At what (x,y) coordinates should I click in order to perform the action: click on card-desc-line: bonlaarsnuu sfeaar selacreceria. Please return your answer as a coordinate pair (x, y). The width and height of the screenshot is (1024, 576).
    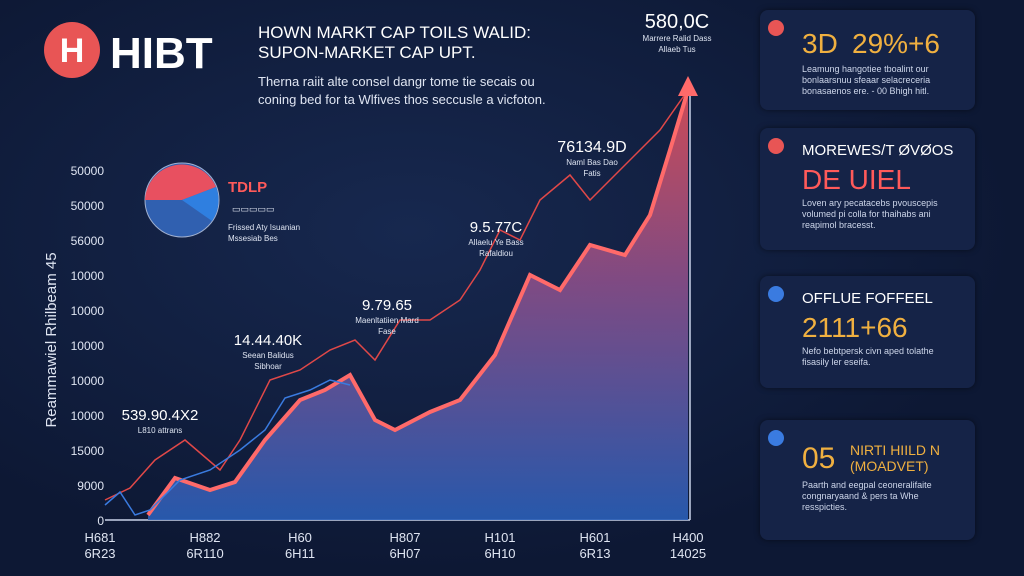
    Looking at the image, I should click on (866, 80).